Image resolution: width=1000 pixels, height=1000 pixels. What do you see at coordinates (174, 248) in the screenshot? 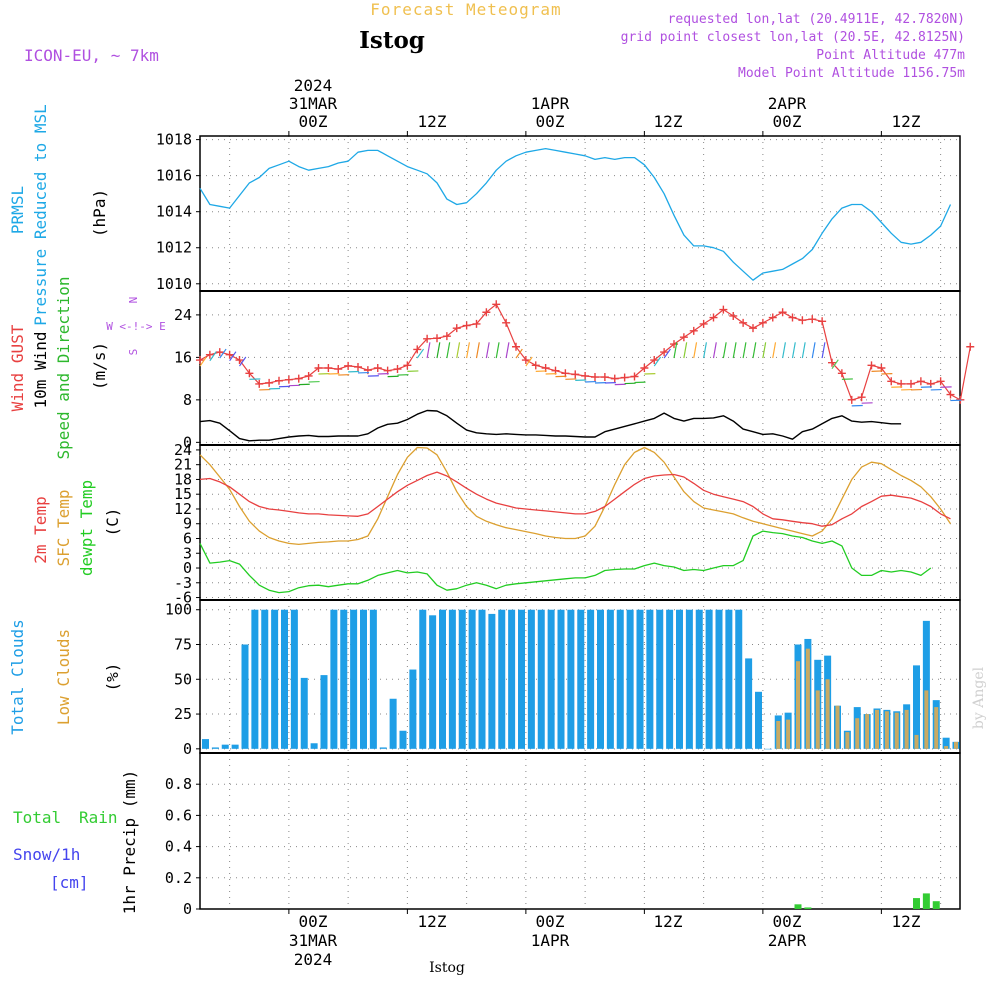
I see `y-tick-label: 1012` at bounding box center [174, 248].